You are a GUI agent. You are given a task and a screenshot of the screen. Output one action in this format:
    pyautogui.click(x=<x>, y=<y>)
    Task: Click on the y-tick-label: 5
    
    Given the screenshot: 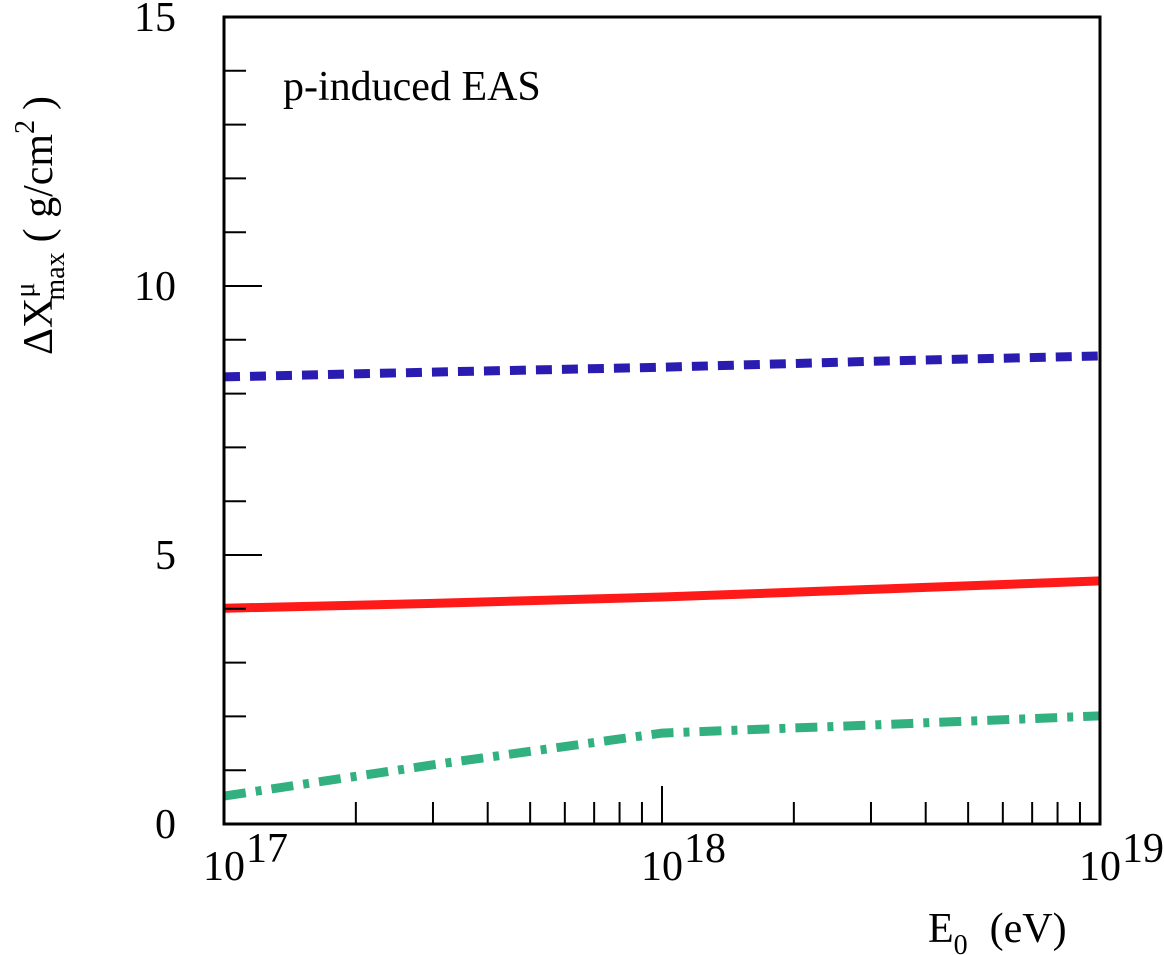 What is the action you would take?
    pyautogui.click(x=165, y=556)
    